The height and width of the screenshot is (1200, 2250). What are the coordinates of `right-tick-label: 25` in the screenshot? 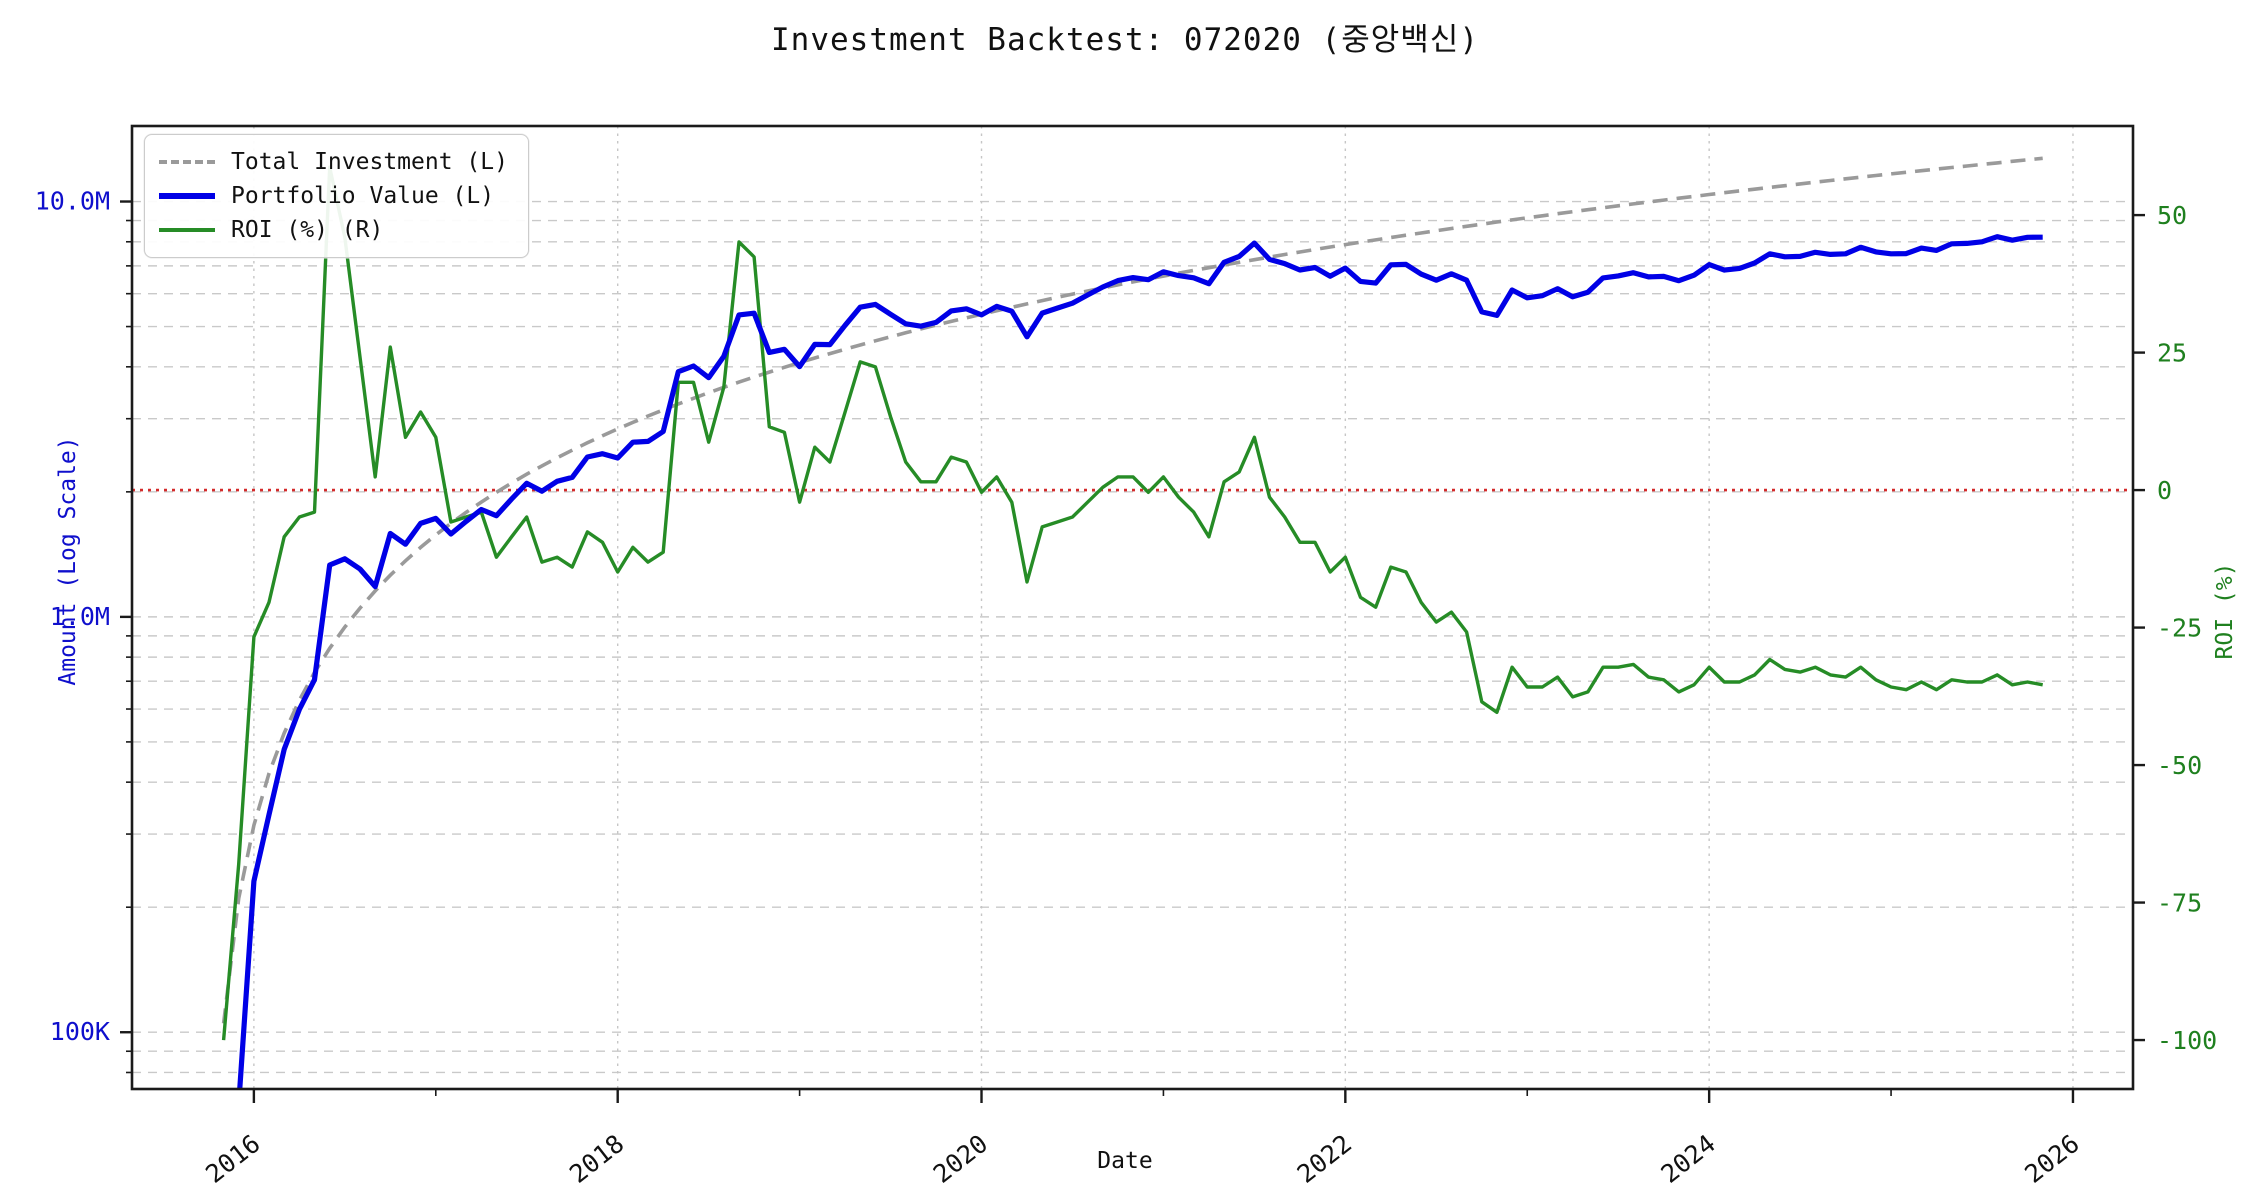 It's located at (2172, 353).